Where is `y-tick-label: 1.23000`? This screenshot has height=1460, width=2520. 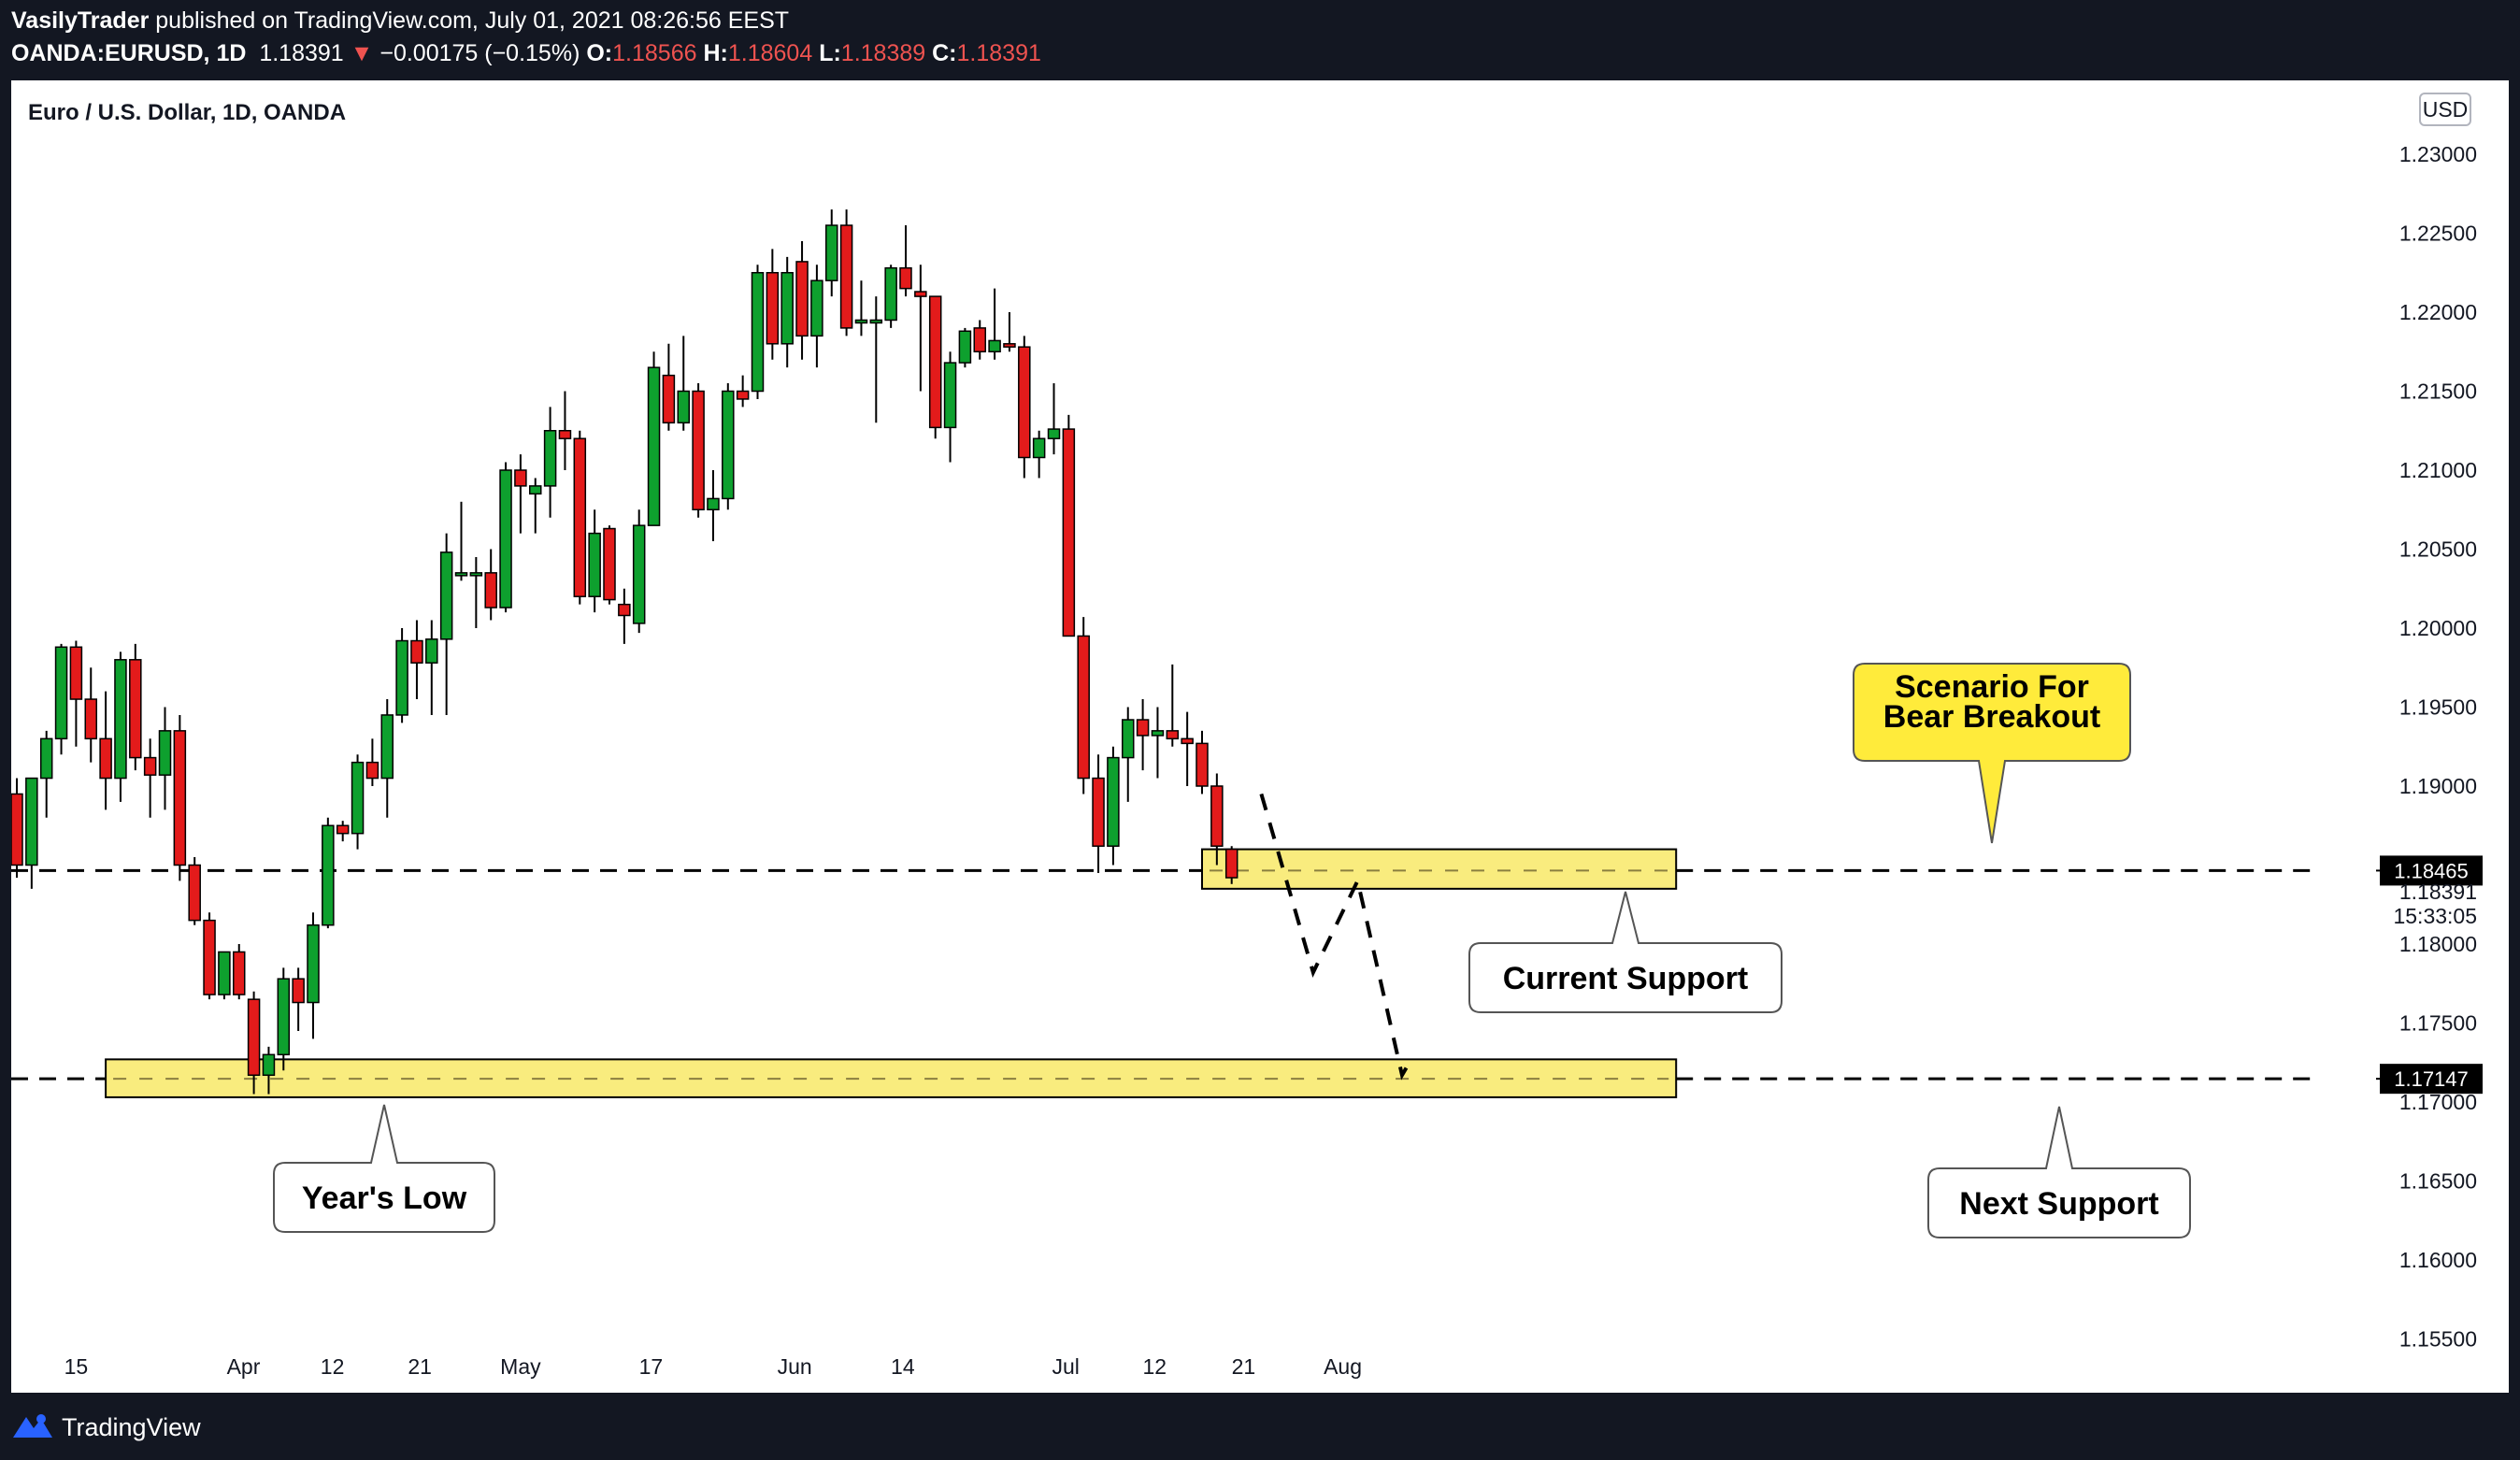 y-tick-label: 1.23000 is located at coordinates (2438, 154).